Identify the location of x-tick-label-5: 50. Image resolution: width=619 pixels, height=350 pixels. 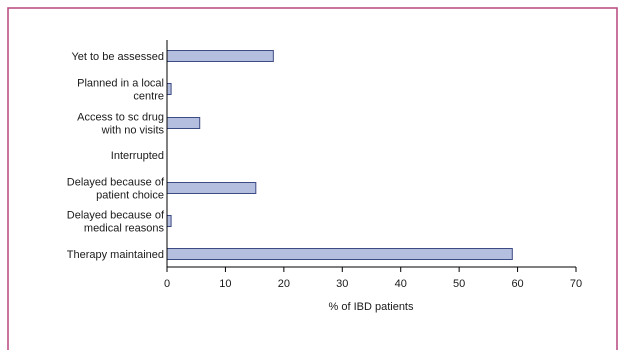
(459, 284).